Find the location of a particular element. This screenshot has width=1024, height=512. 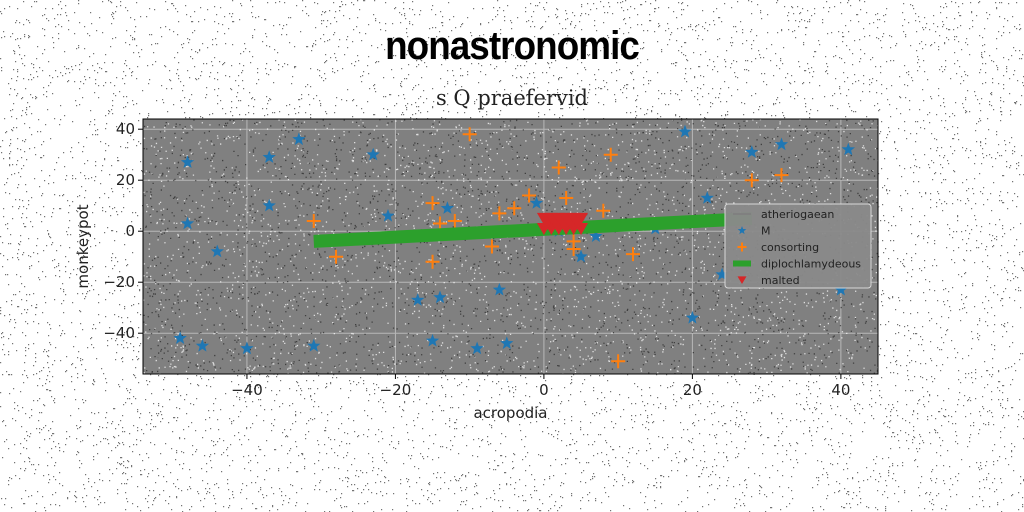

x-tick-label: −20 is located at coordinates (396, 390).